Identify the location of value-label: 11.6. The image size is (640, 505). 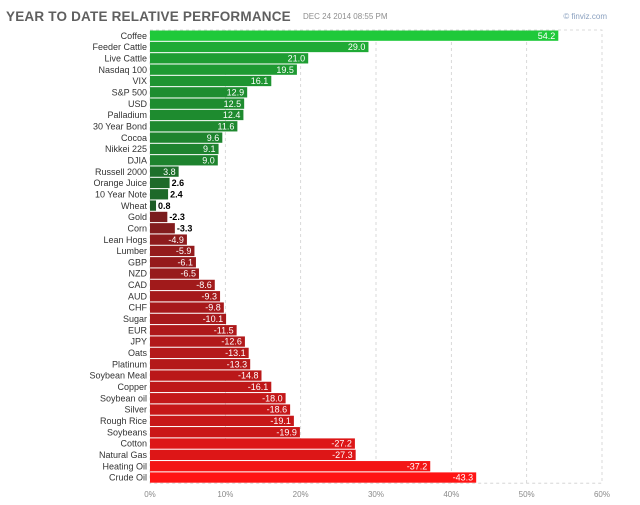
(226, 126).